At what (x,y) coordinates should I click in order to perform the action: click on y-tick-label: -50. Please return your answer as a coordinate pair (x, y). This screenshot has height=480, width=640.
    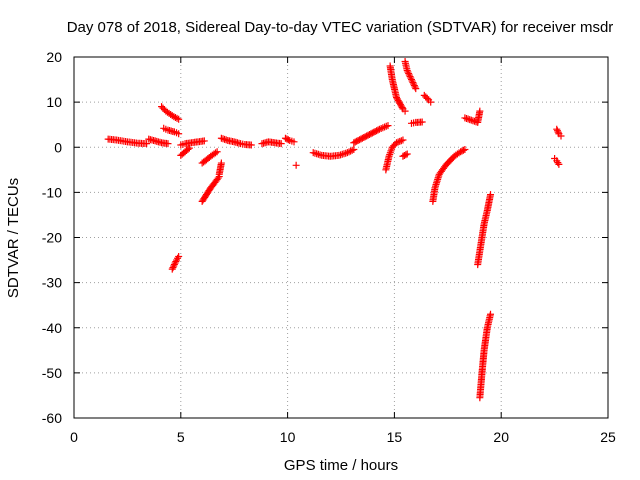
    Looking at the image, I should click on (52, 373).